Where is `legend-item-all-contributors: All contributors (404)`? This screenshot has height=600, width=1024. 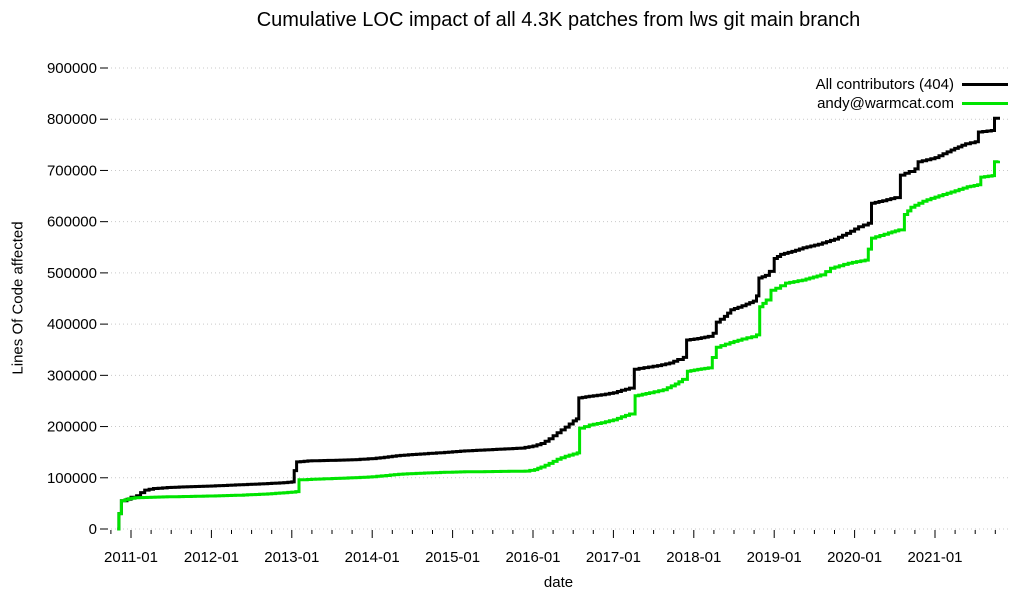 legend-item-all-contributors: All contributors (404) is located at coordinates (912, 84).